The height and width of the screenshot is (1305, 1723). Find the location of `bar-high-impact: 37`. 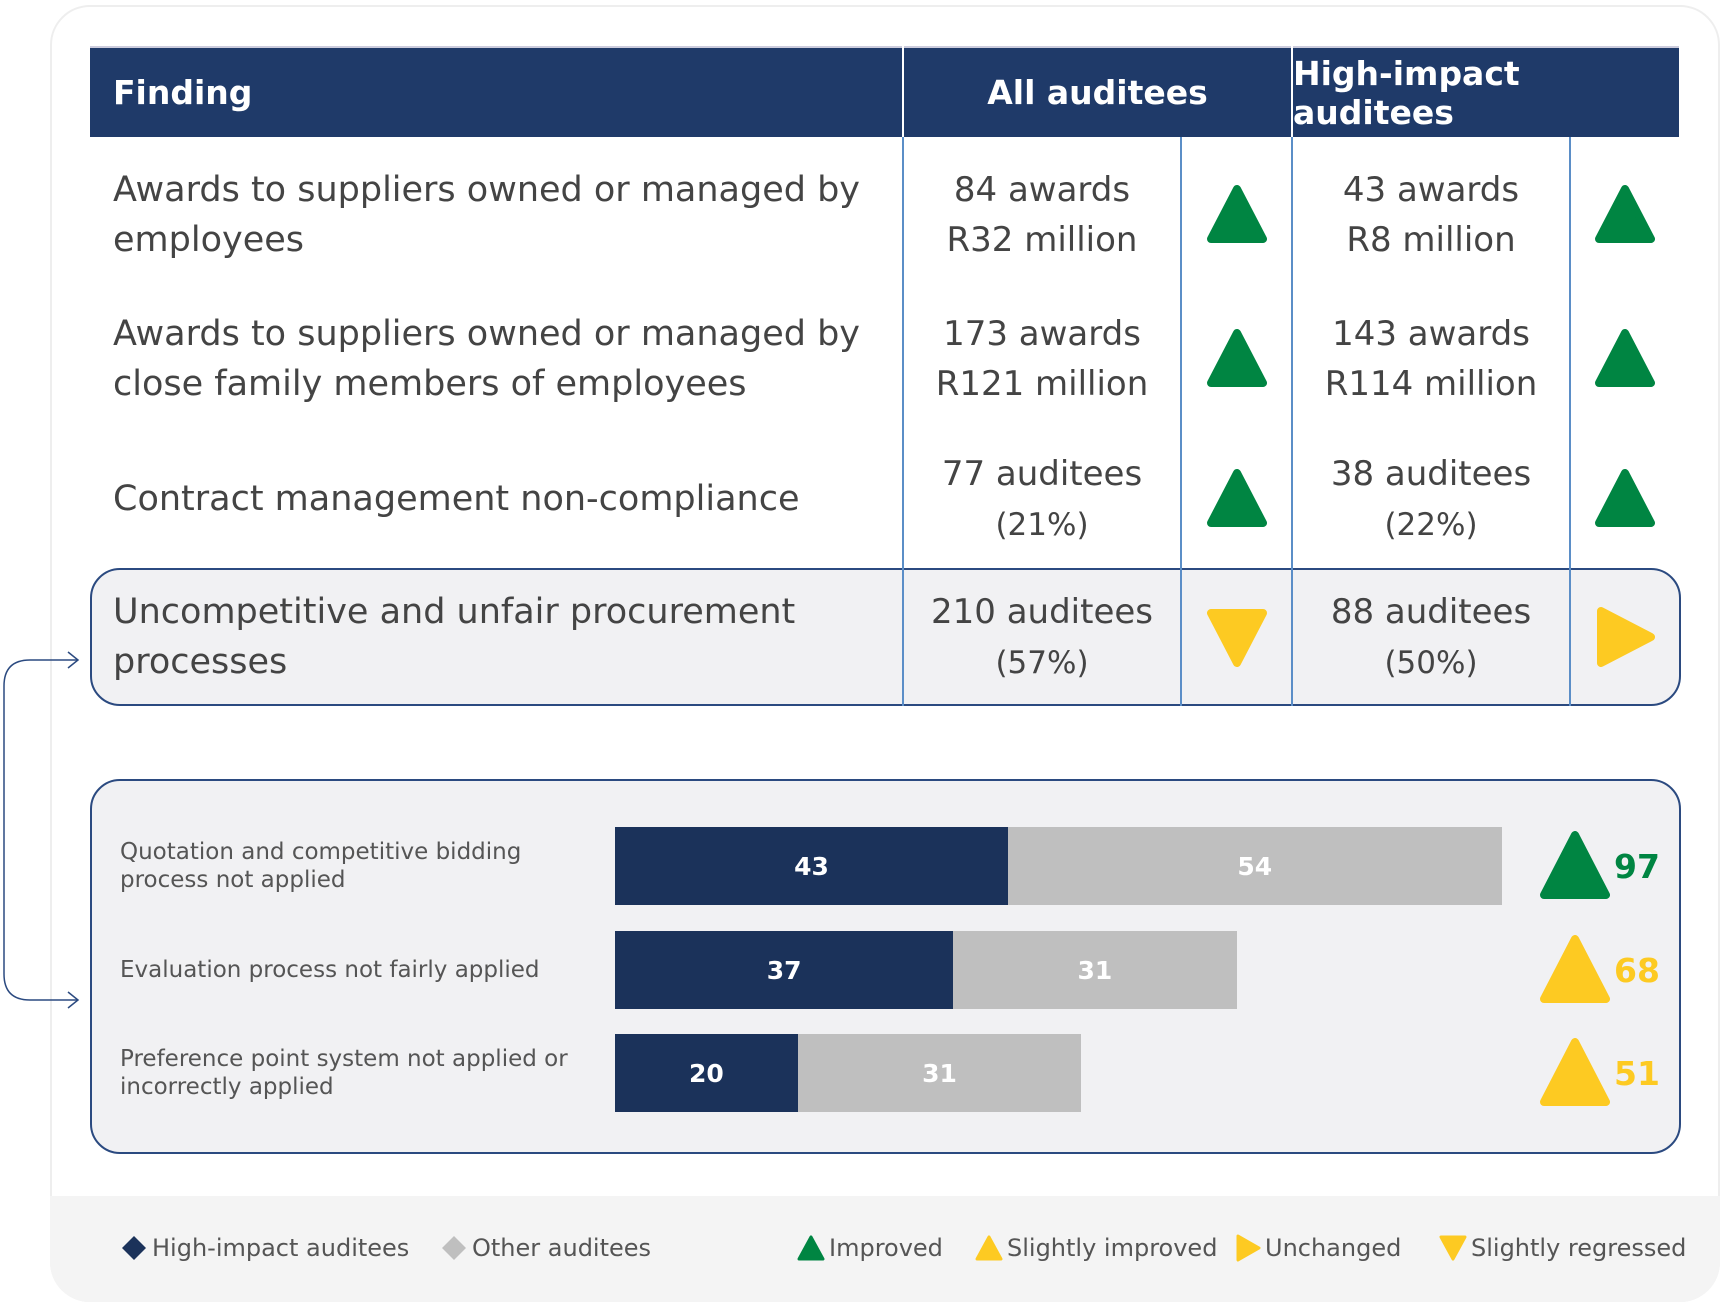

bar-high-impact: 37 is located at coordinates (784, 970).